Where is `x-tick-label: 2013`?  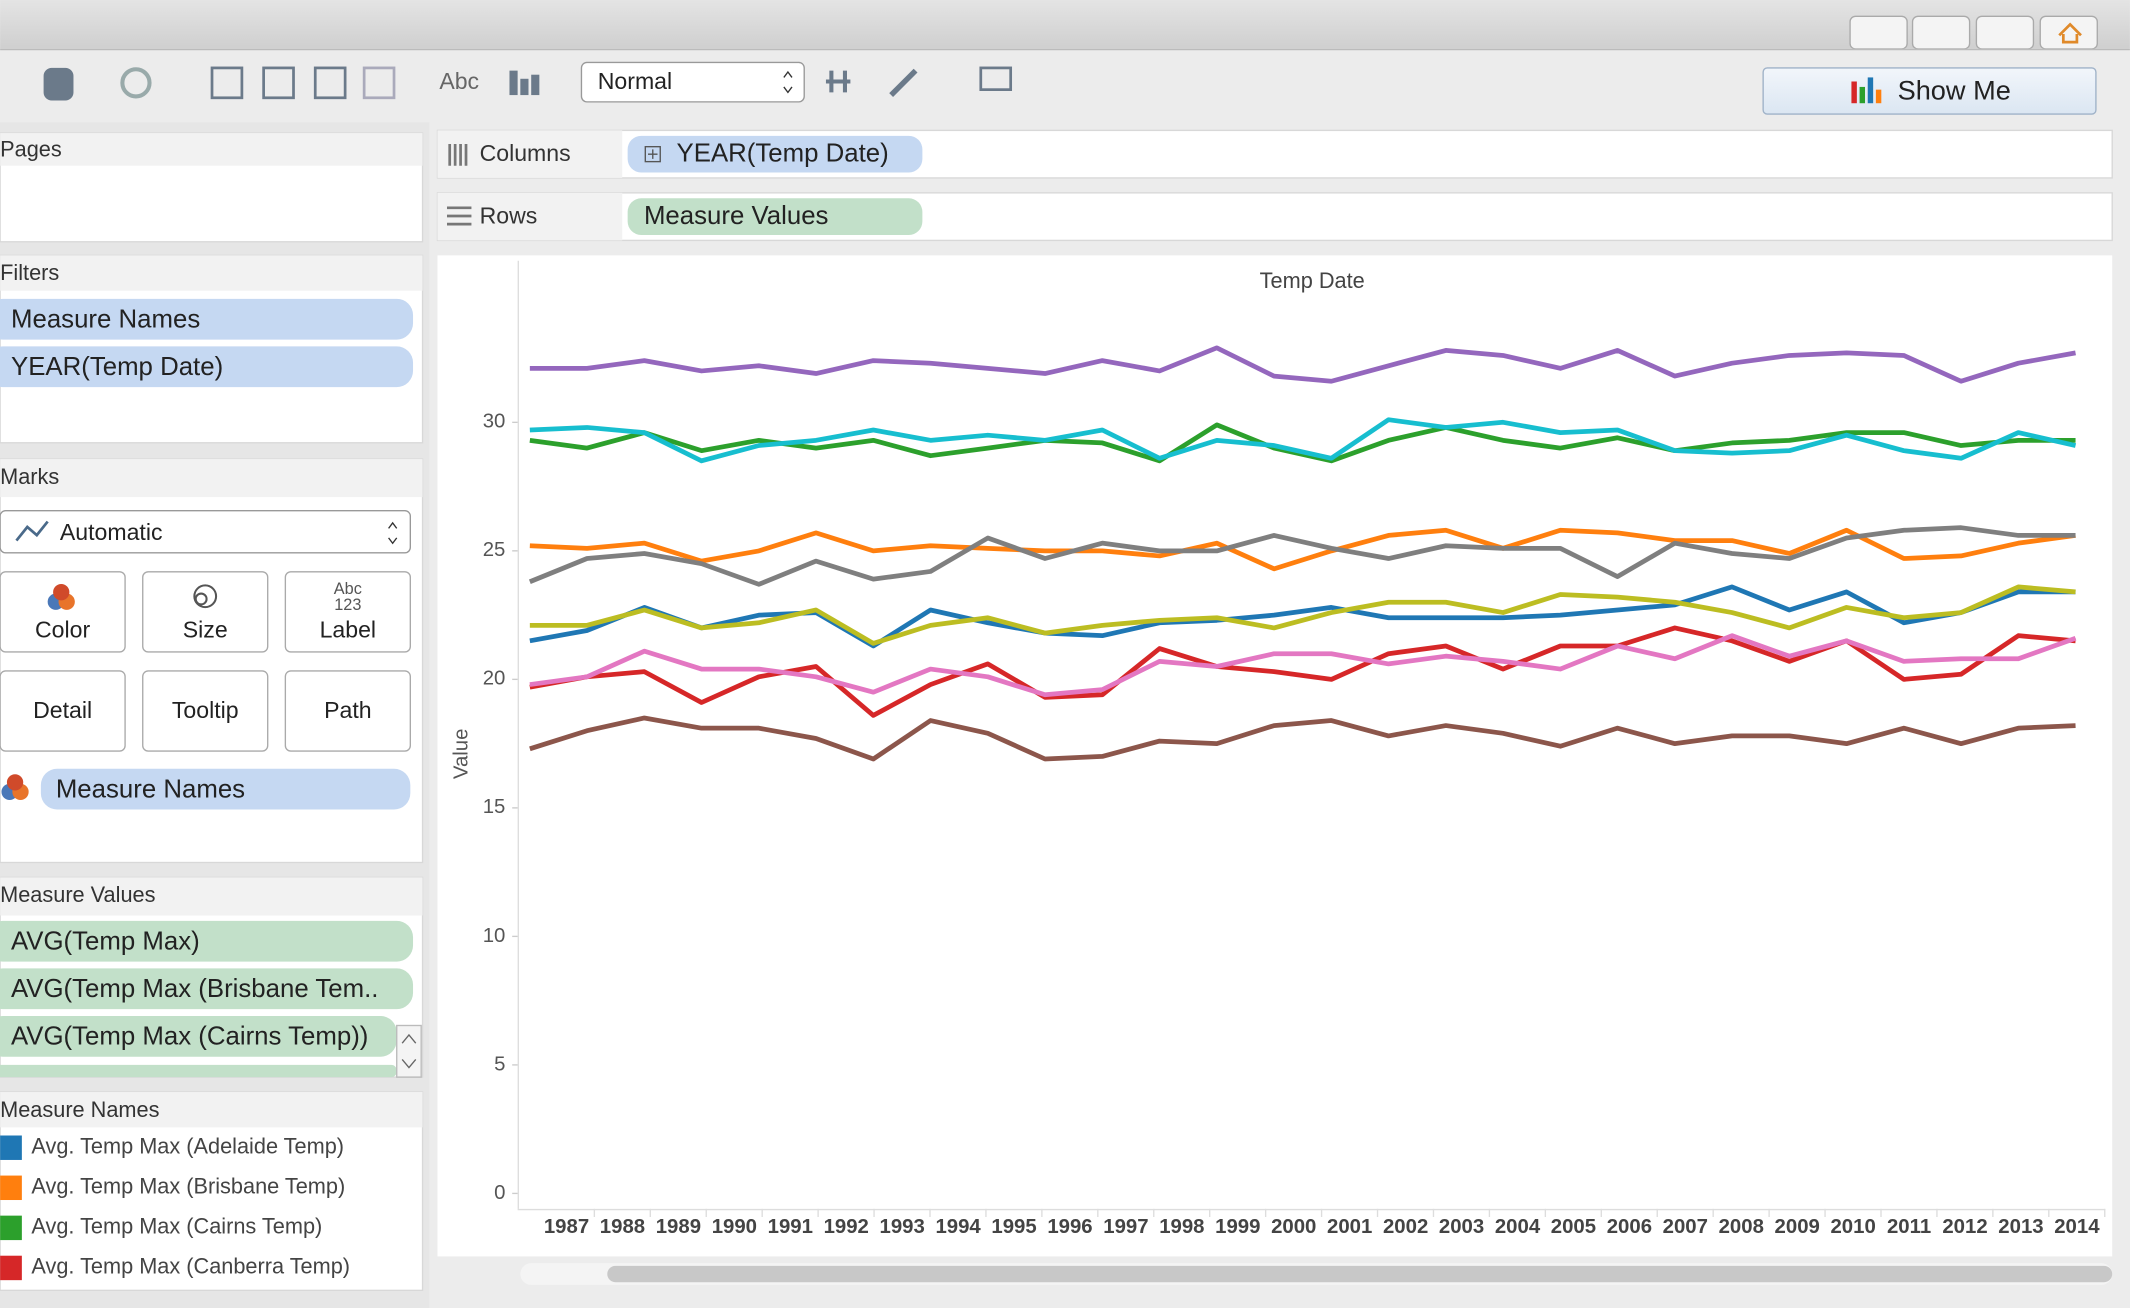
x-tick-label: 2013 is located at coordinates (2020, 1227).